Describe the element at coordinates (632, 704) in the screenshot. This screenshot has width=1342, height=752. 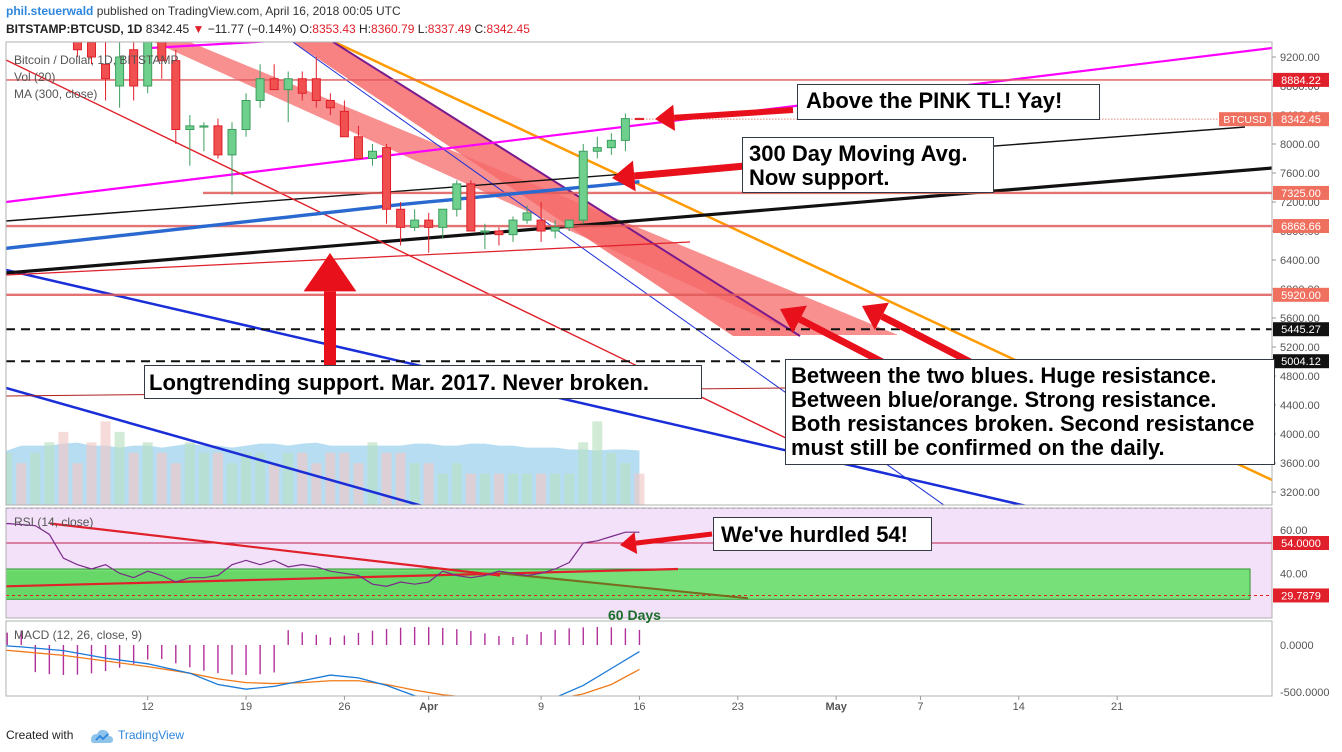
I see `time-axis: 12 19 26 Apr 9 16 23 May 7 14 21` at that location.